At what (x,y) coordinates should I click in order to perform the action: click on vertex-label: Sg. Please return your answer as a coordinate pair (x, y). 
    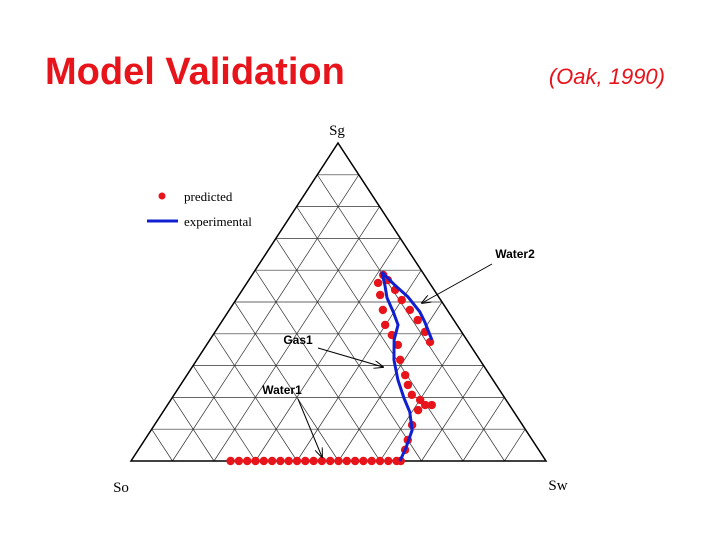
    Looking at the image, I should click on (337, 131).